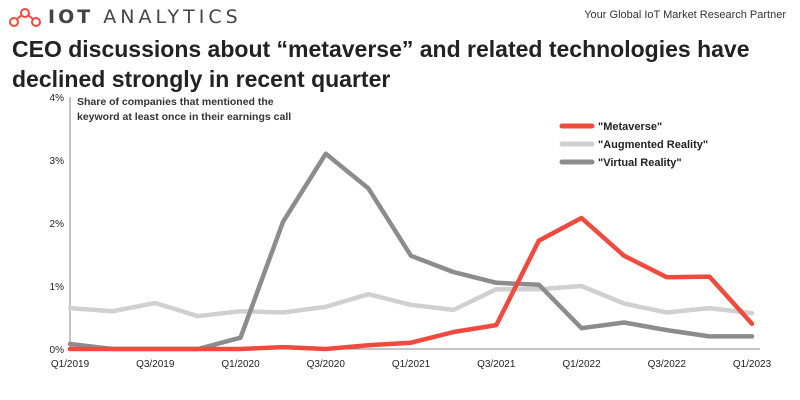 The width and height of the screenshot is (800, 400). What do you see at coordinates (57, 161) in the screenshot?
I see `y-tick-label: 3%` at bounding box center [57, 161].